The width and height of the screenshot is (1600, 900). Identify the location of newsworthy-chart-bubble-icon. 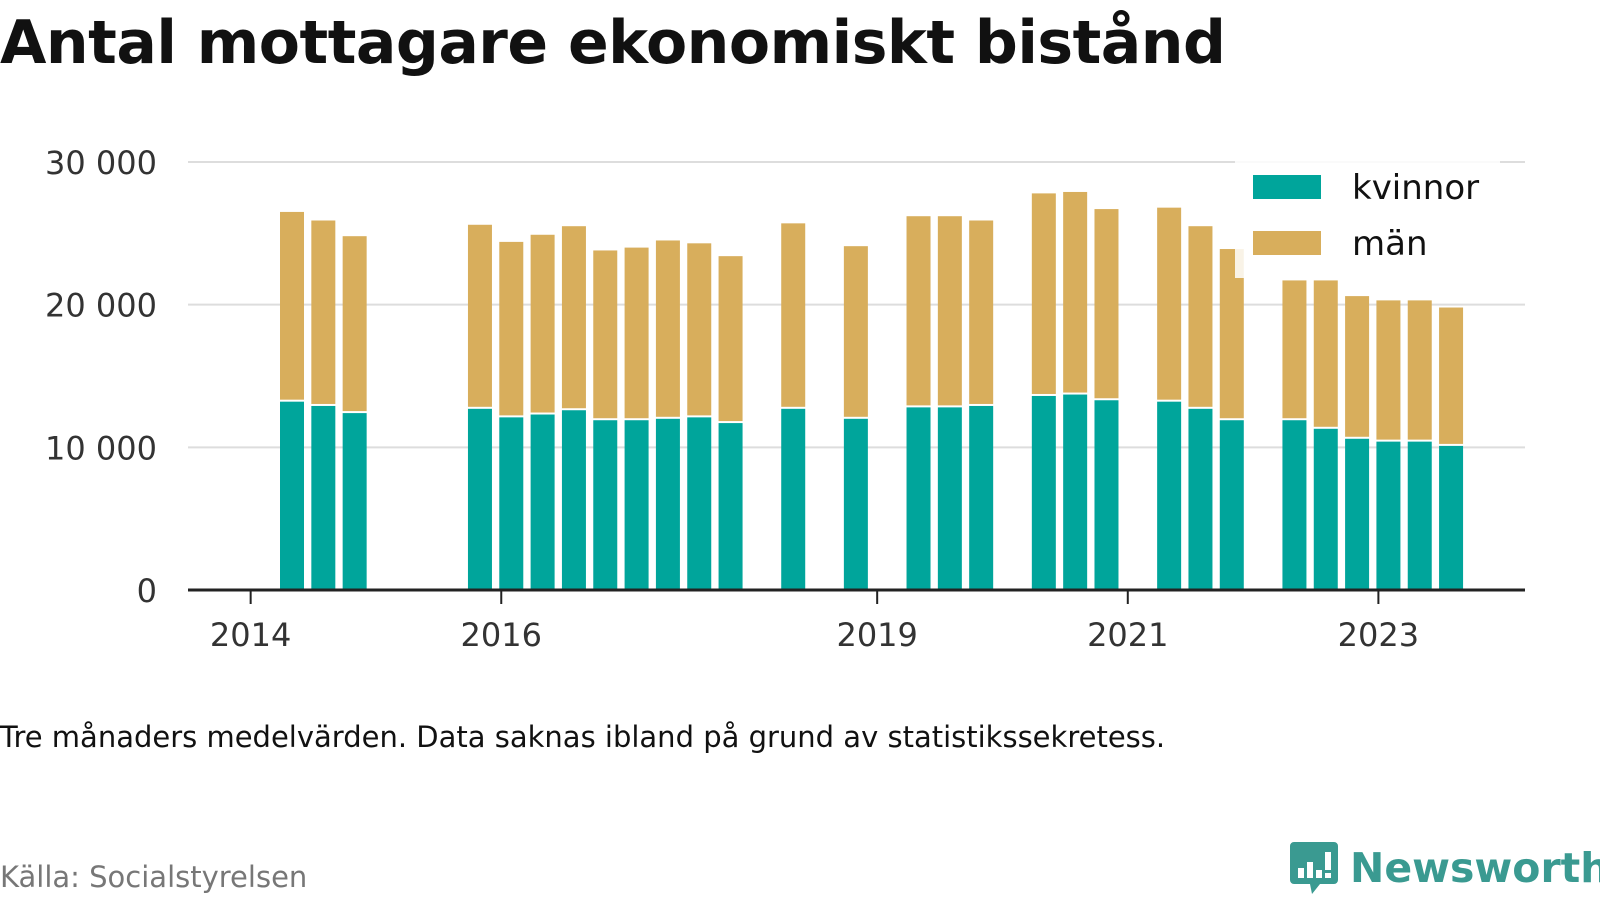
(1314, 868).